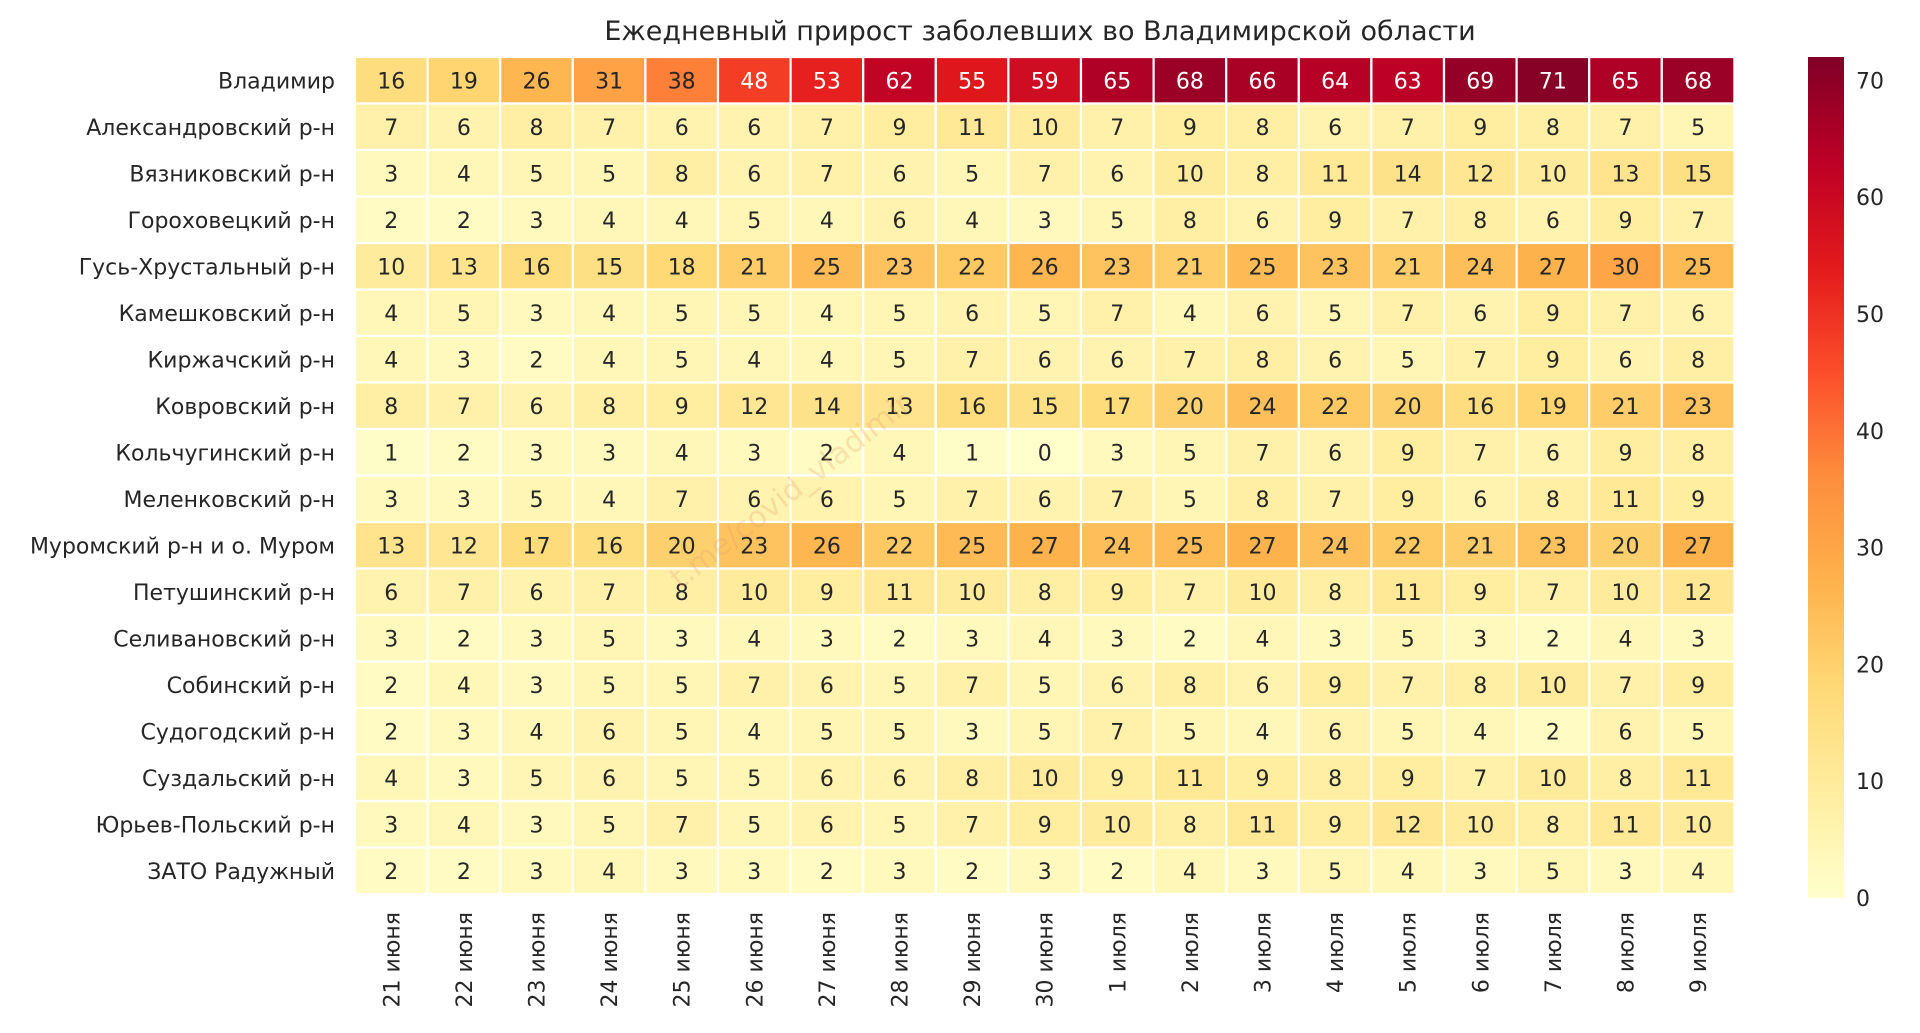 Image resolution: width=1920 pixels, height=1033 pixels. I want to click on cell-value-label: 24, so click(1480, 267).